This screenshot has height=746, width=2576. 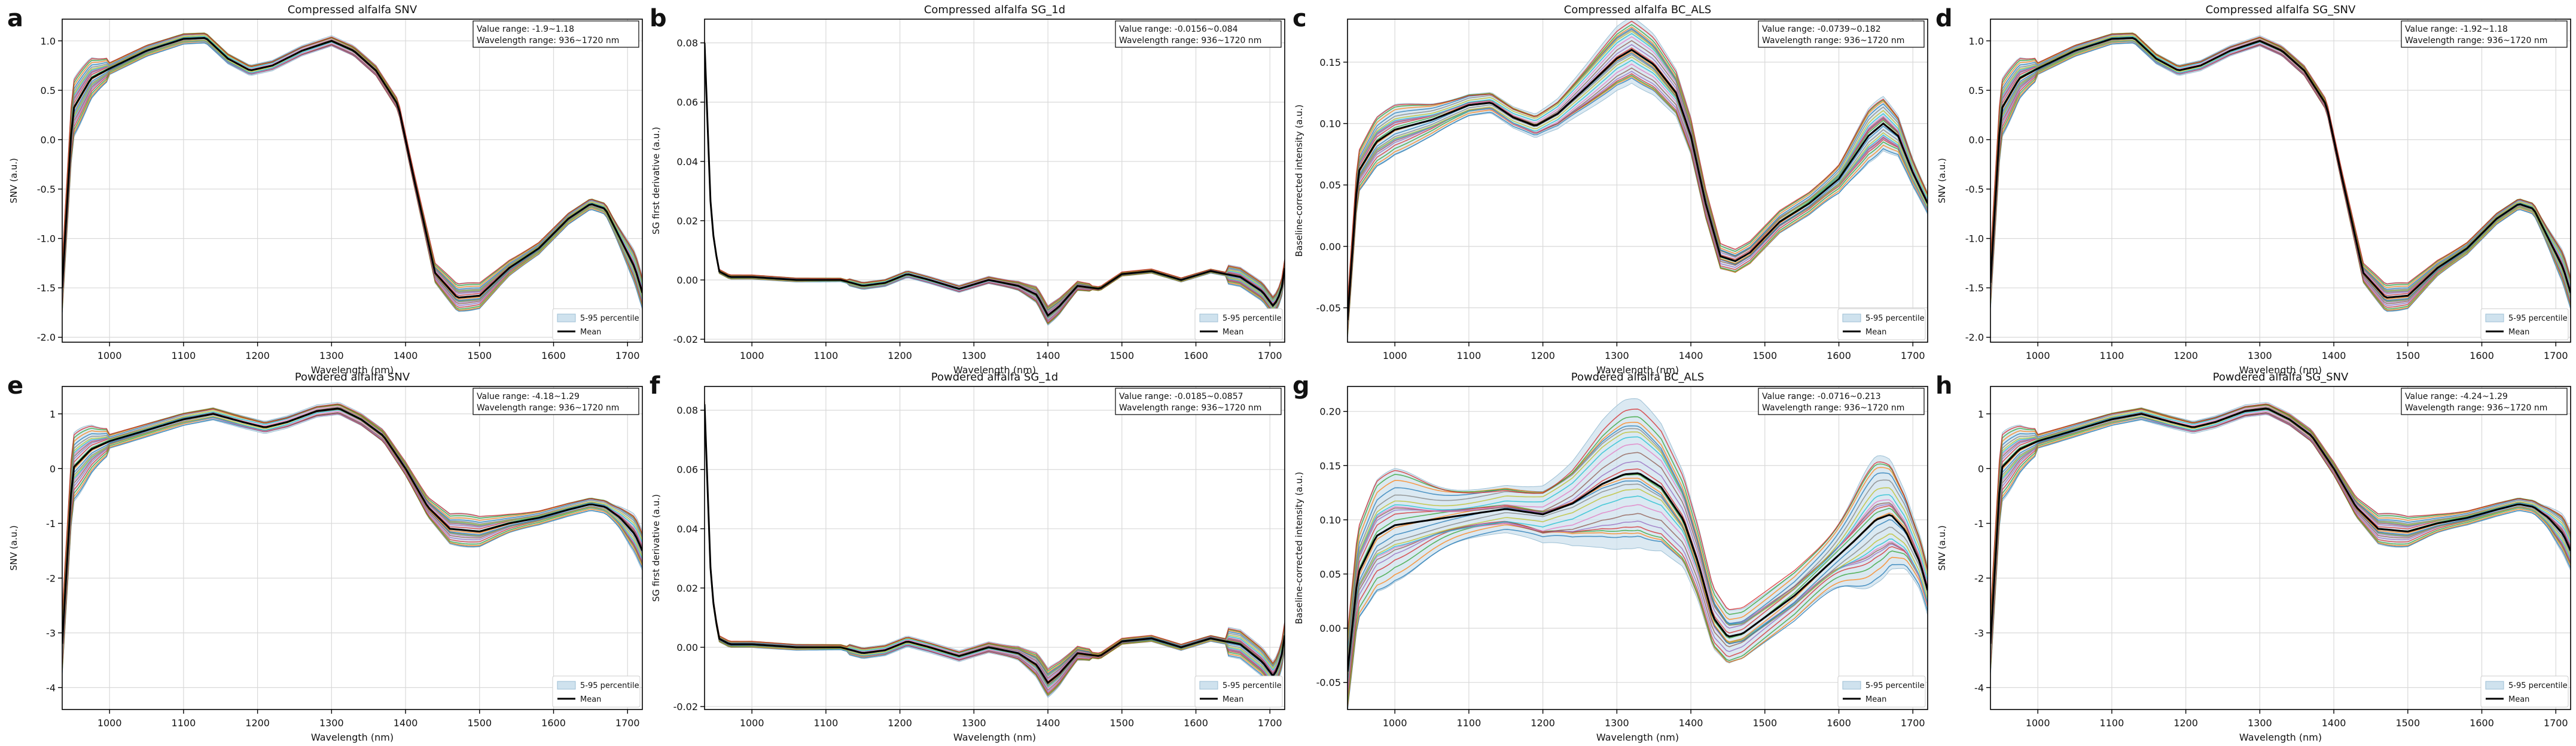 I want to click on y-tick-label: 1, so click(x=53, y=414).